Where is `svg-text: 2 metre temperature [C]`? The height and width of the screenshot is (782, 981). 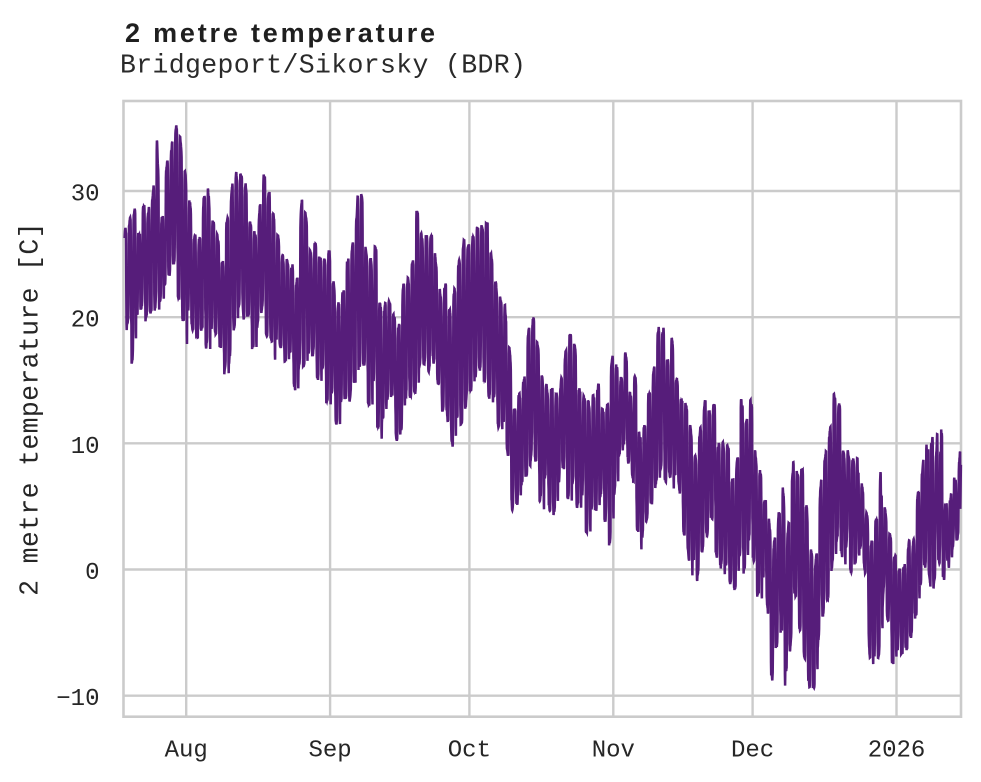 svg-text: 2 metre temperature [C] is located at coordinates (31, 409).